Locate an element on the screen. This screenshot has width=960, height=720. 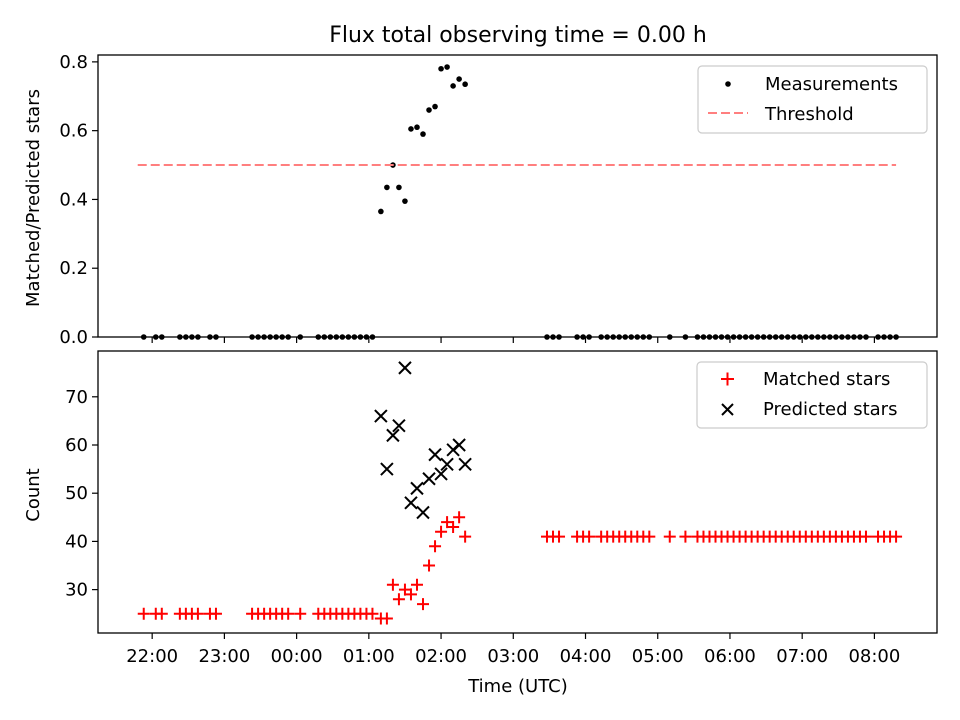
threshold-legend-label: Threshold is located at coordinates (809, 114).